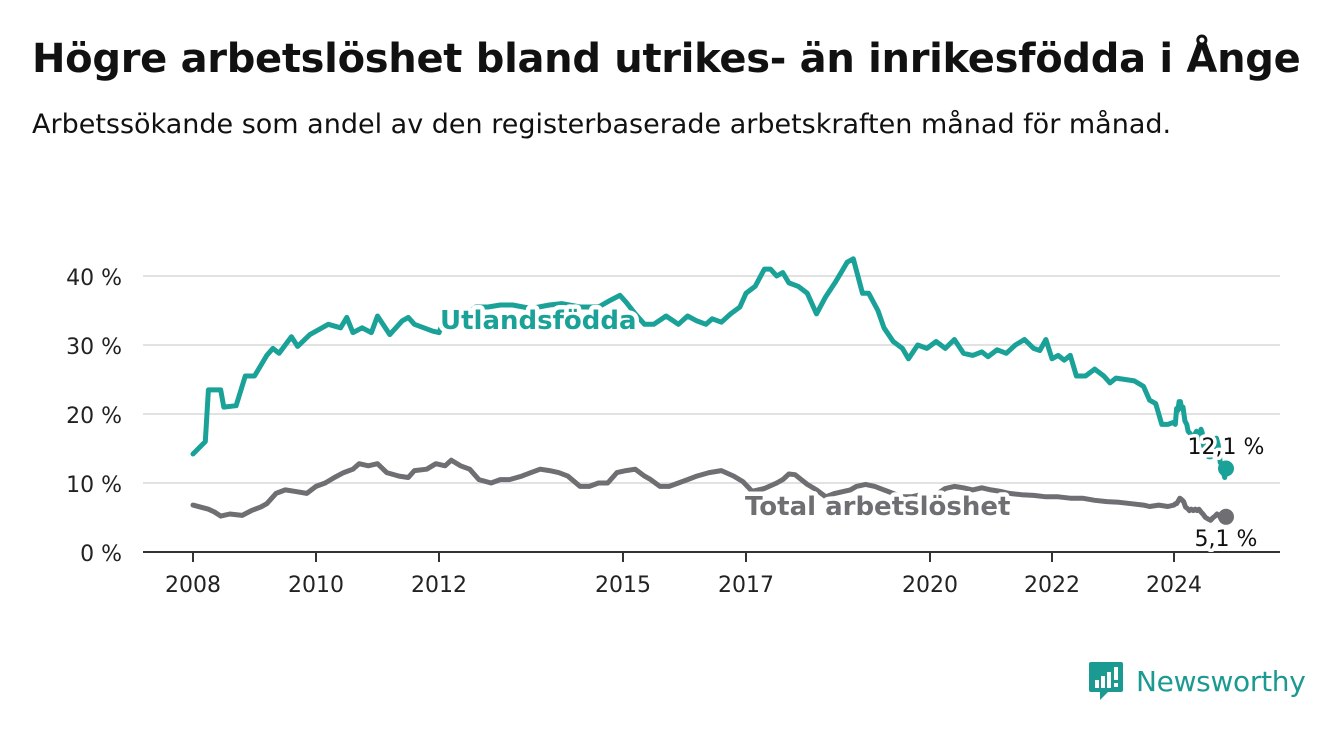 The image size is (1340, 734). I want to click on x-tick-label: 2022, so click(1052, 585).